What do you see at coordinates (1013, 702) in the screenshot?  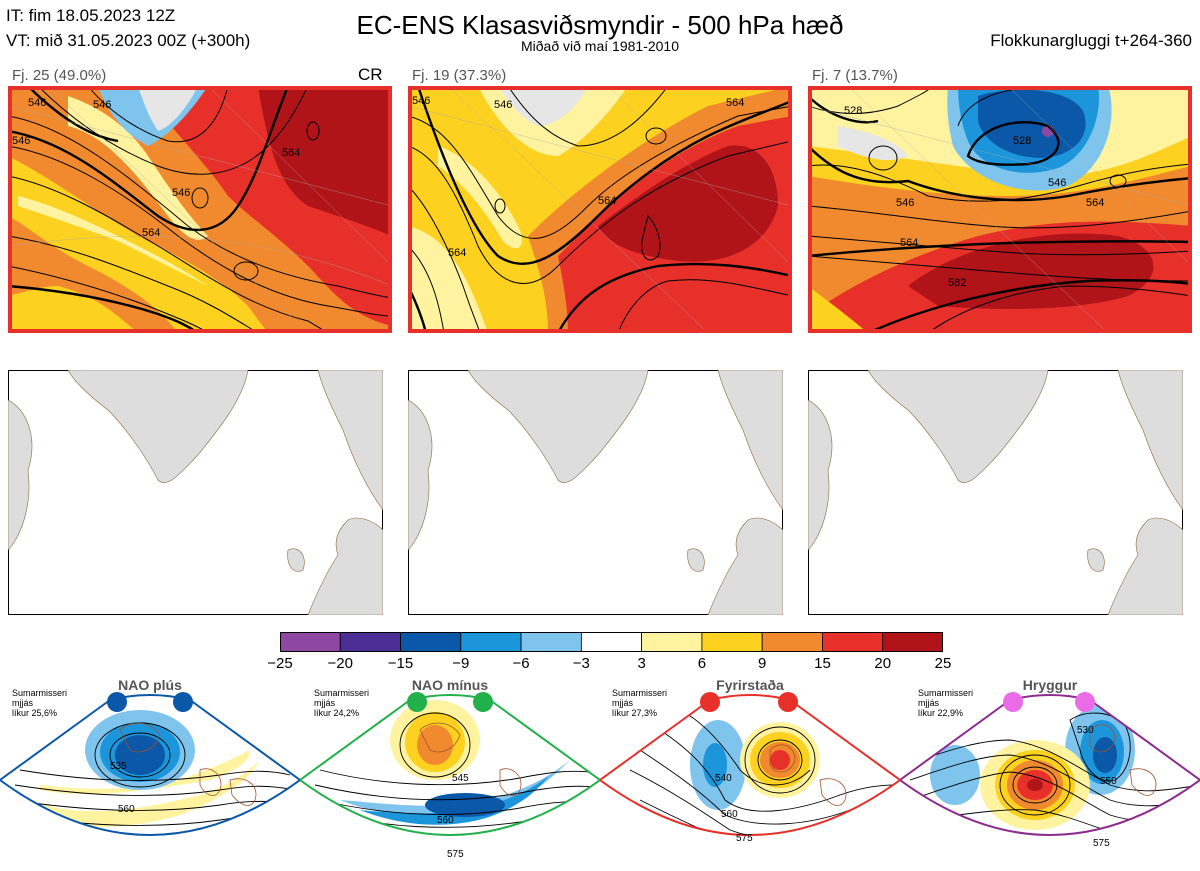 I see `regime-4-dot-left` at bounding box center [1013, 702].